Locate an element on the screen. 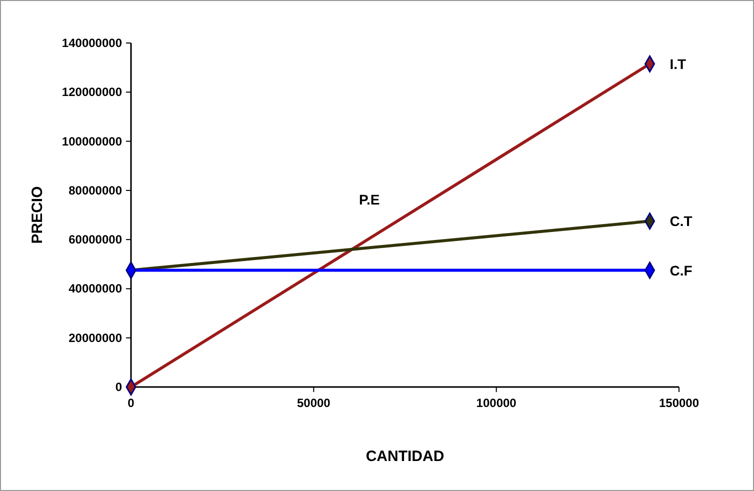  series-label: C.T is located at coordinates (681, 221).